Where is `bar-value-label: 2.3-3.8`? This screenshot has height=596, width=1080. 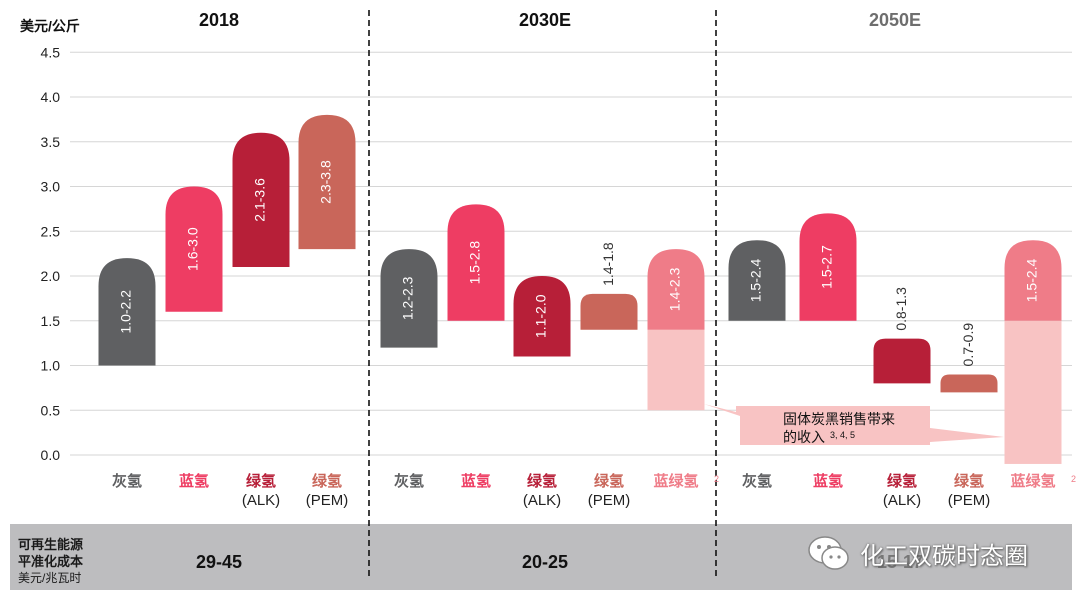
bar-value-label: 2.3-3.8 is located at coordinates (326, 182).